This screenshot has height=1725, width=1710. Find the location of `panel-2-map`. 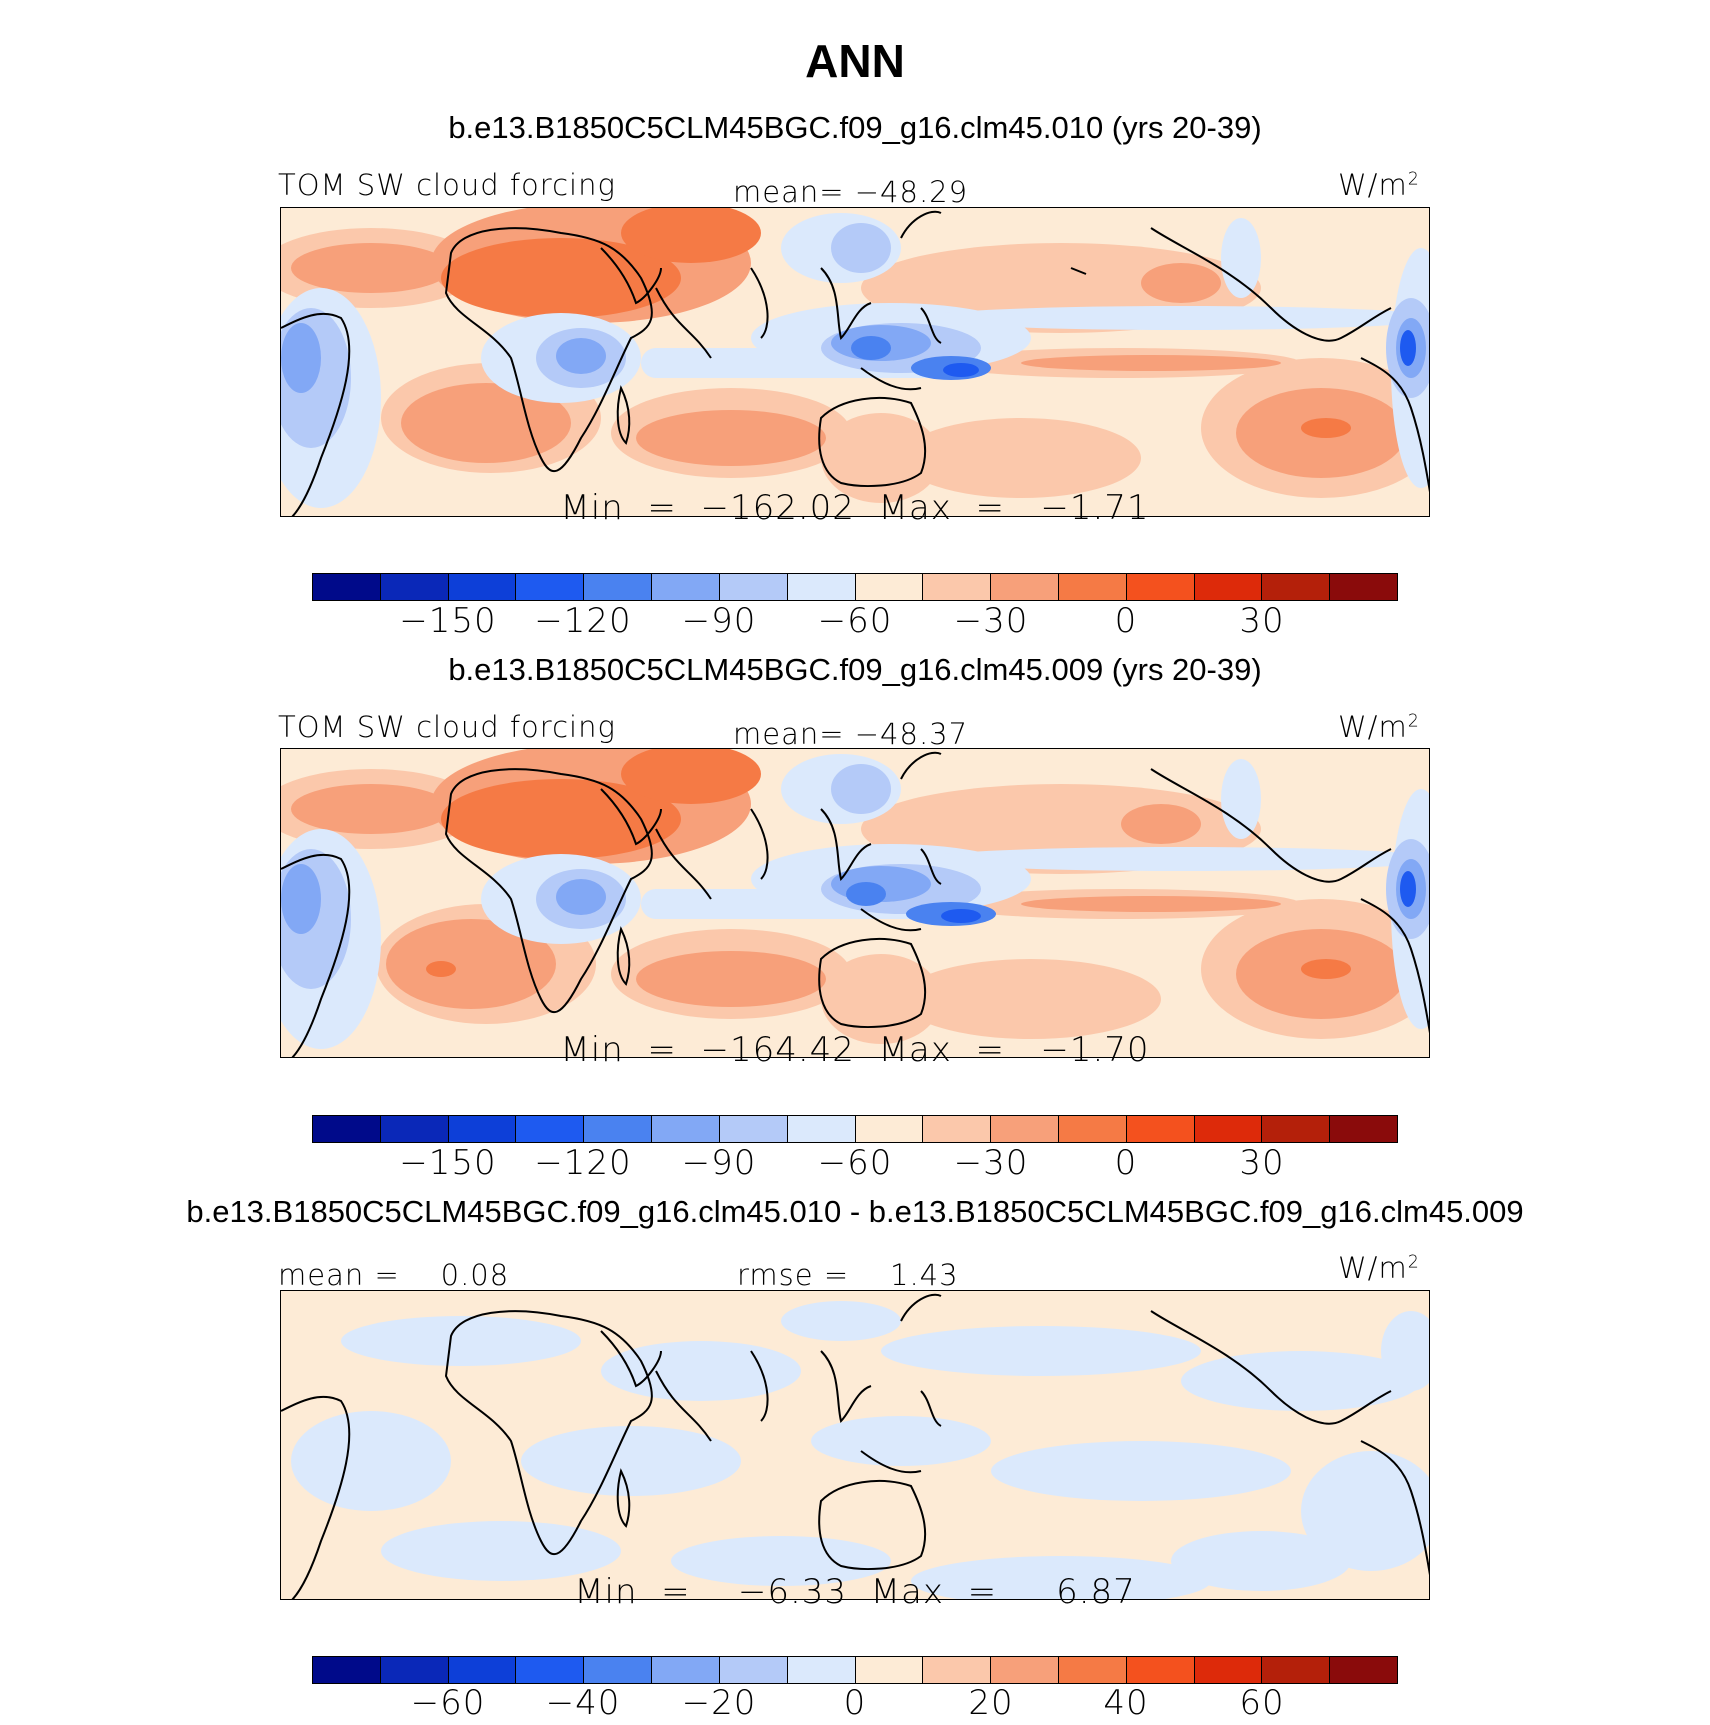

panel-2-map is located at coordinates (855, 903).